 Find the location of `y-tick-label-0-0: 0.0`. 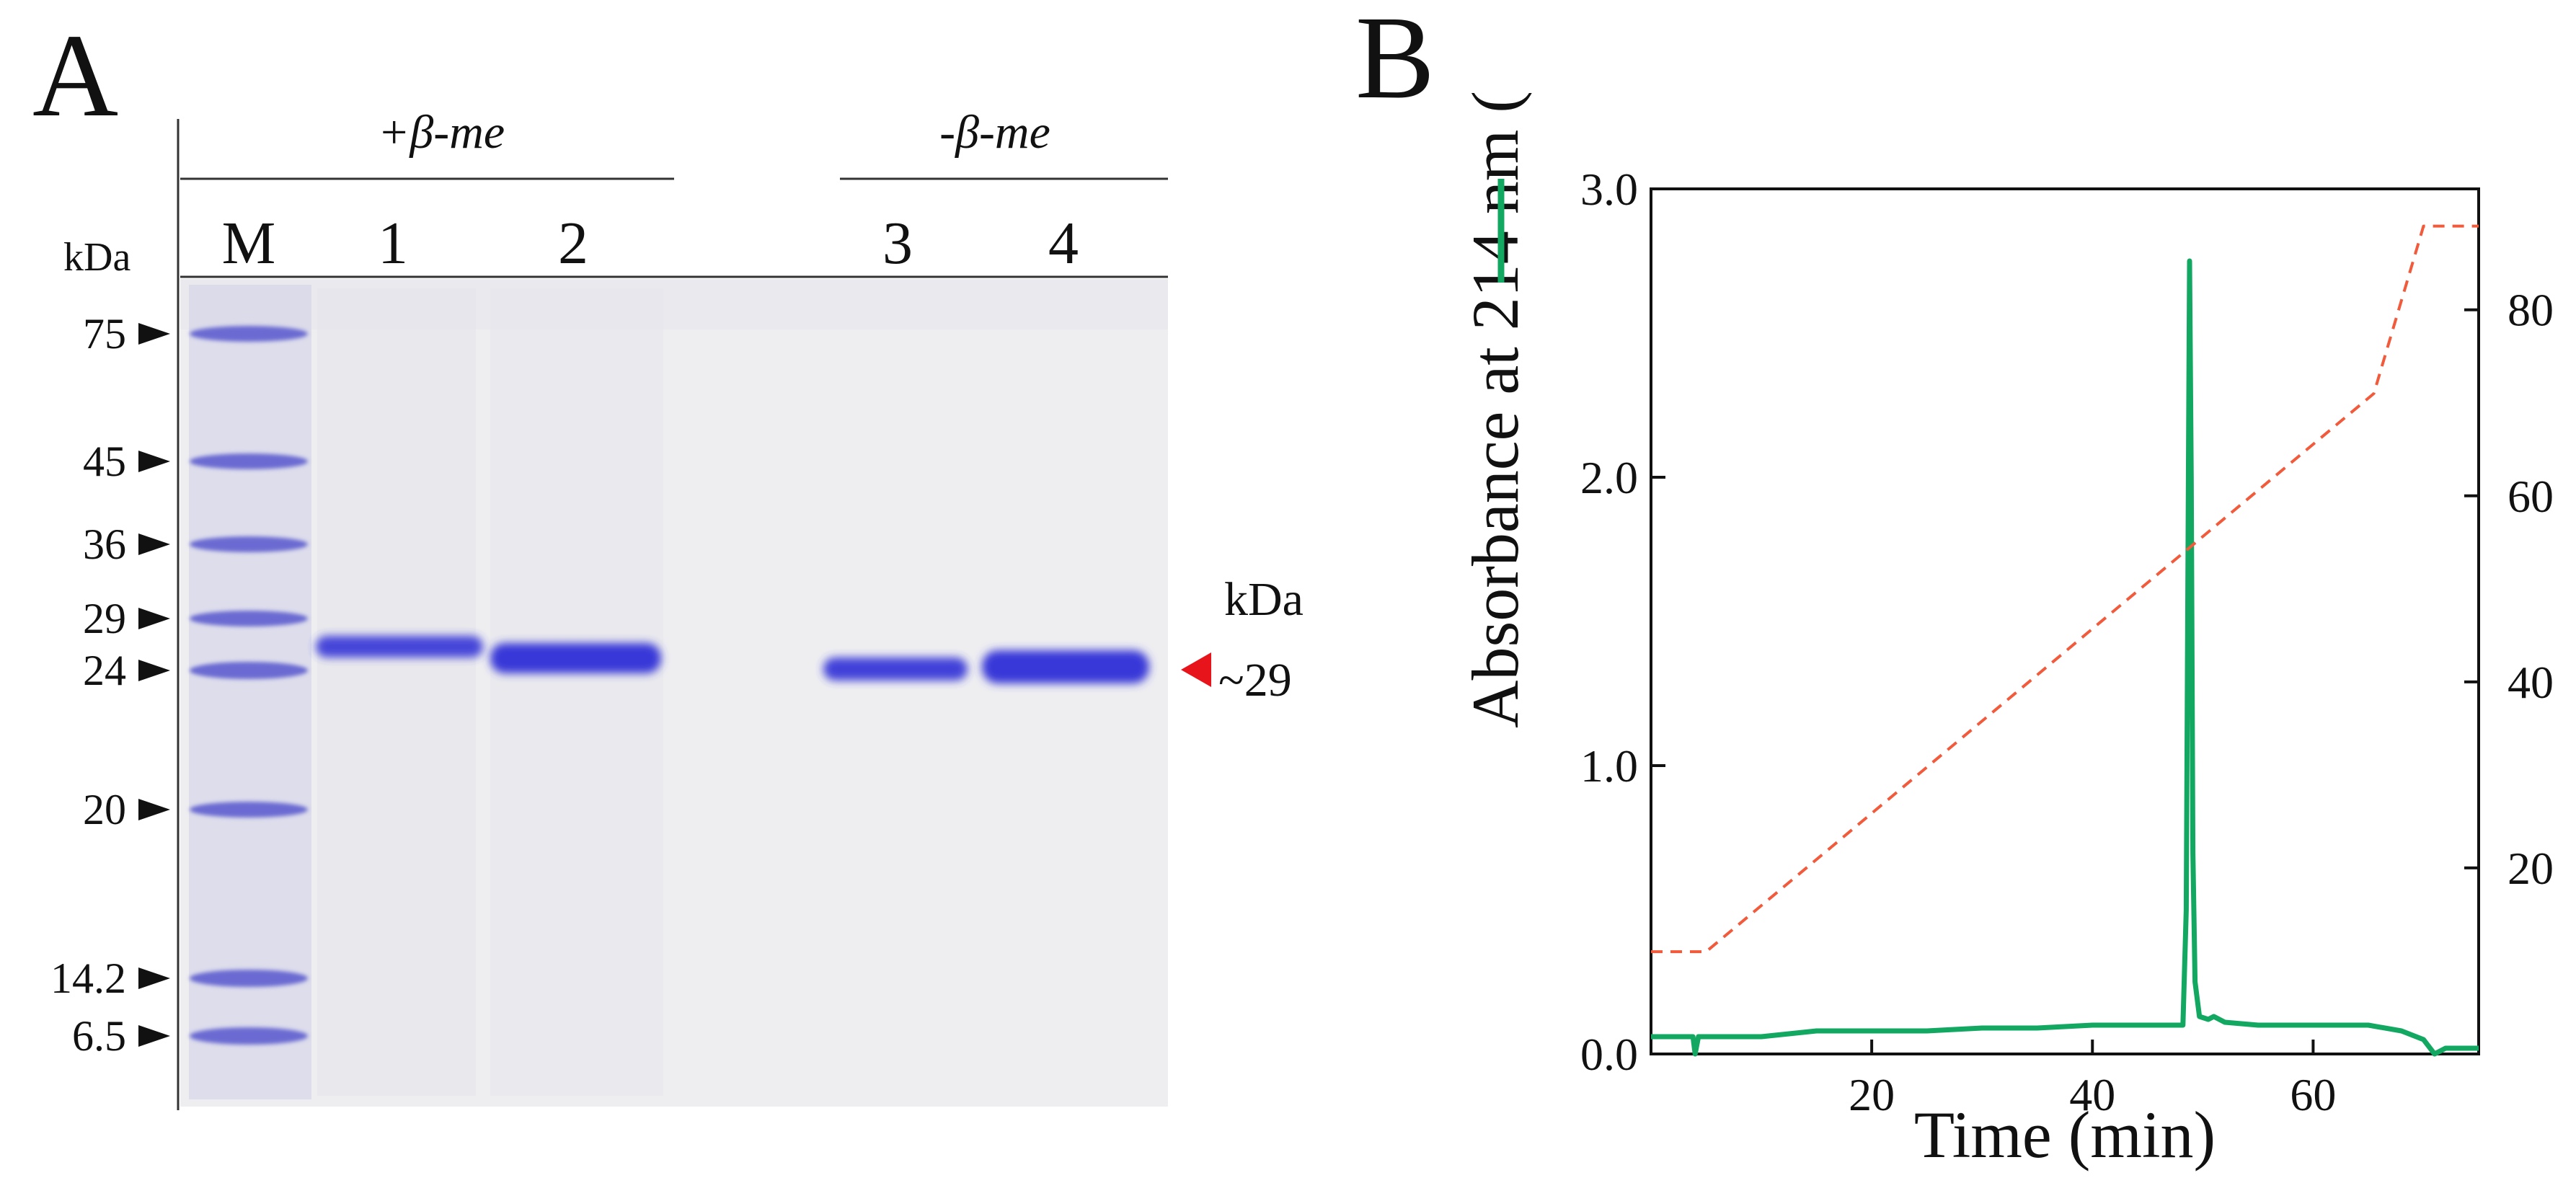

y-tick-label-0-0: 0.0 is located at coordinates (1609, 1054).